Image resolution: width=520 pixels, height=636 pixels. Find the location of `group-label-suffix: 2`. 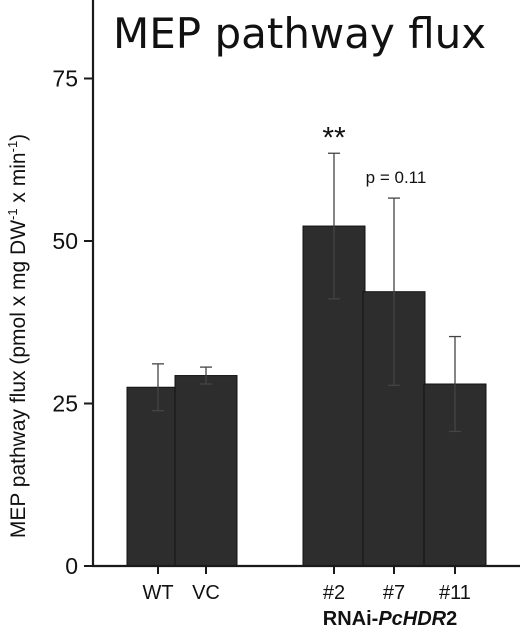

group-label-suffix: 2 is located at coordinates (451, 619).